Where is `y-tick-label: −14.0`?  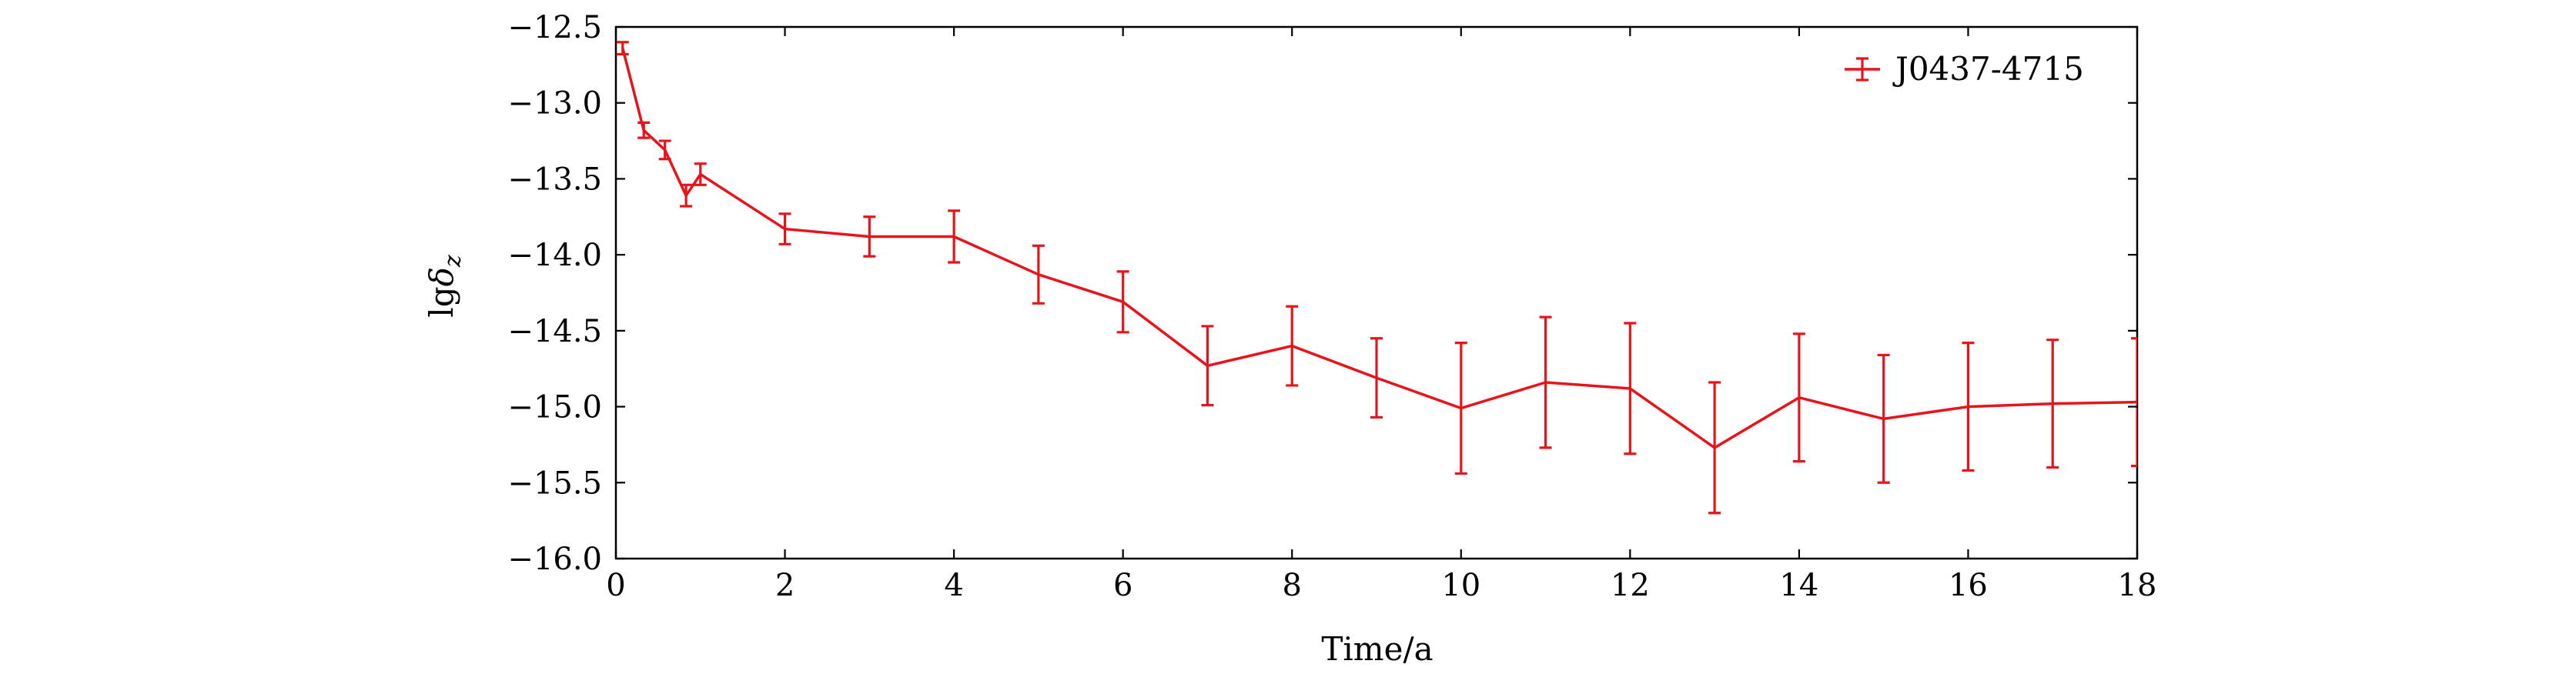
y-tick-label: −14.0 is located at coordinates (555, 255).